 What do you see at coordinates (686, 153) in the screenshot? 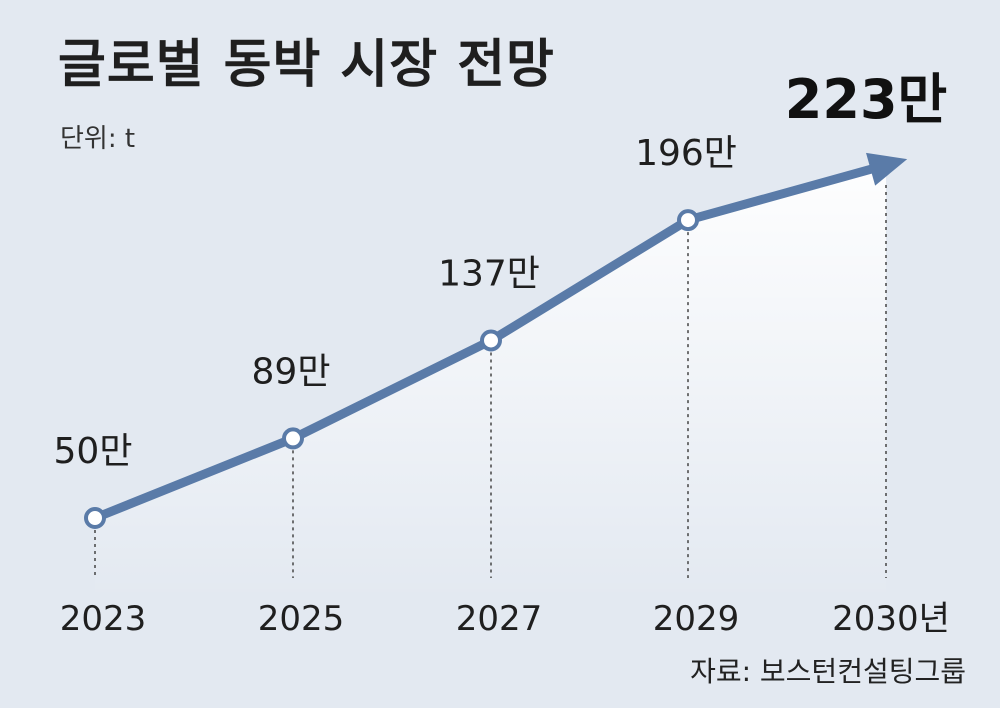
I see `value-label: 196만` at bounding box center [686, 153].